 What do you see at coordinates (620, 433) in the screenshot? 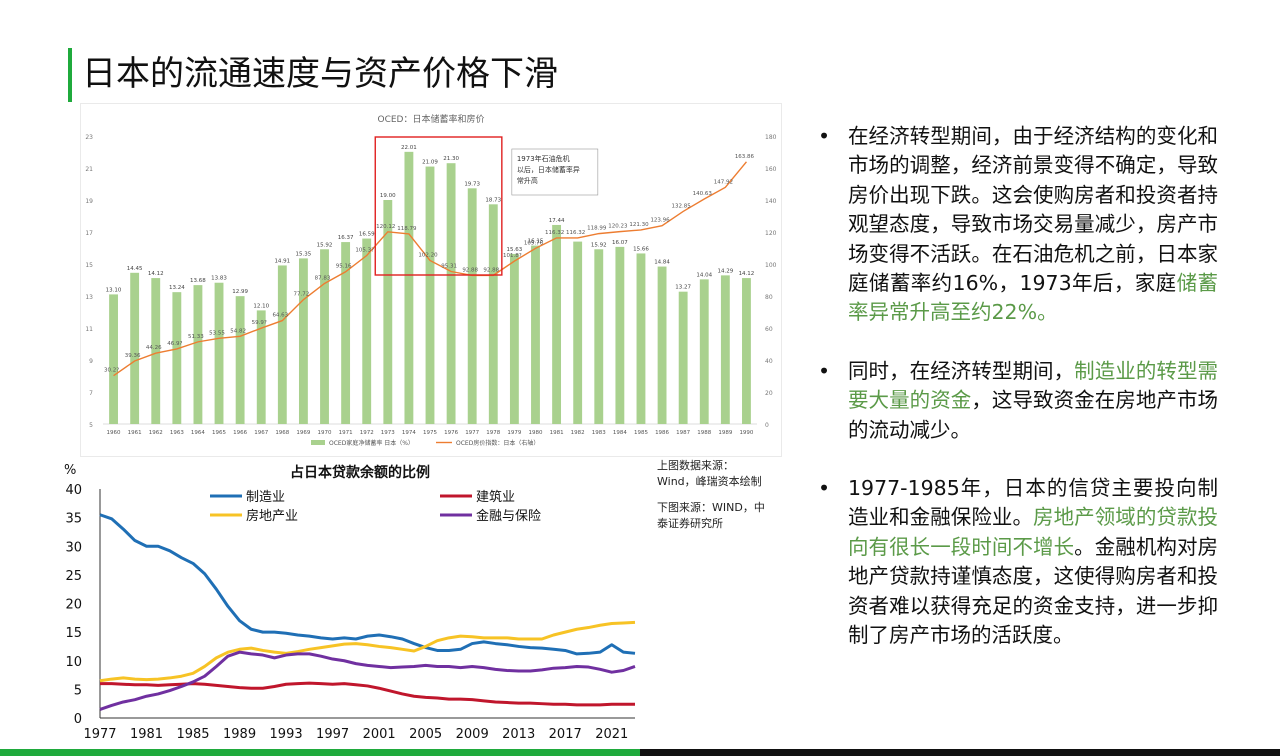
I see `chart1-x-tick-label: 1984` at bounding box center [620, 433].